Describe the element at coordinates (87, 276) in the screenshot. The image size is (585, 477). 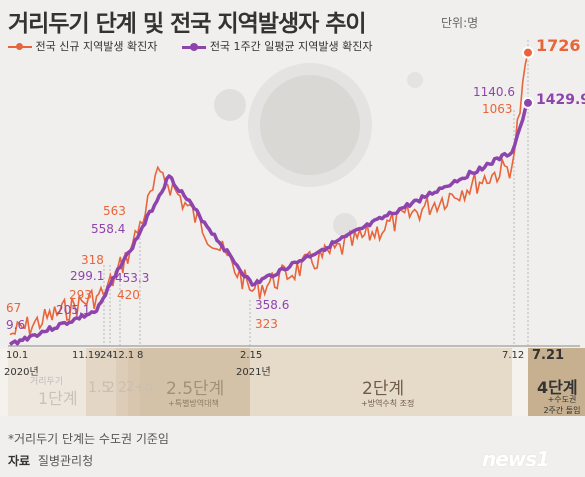
I see `avg-label-299.1: 299.1` at that location.